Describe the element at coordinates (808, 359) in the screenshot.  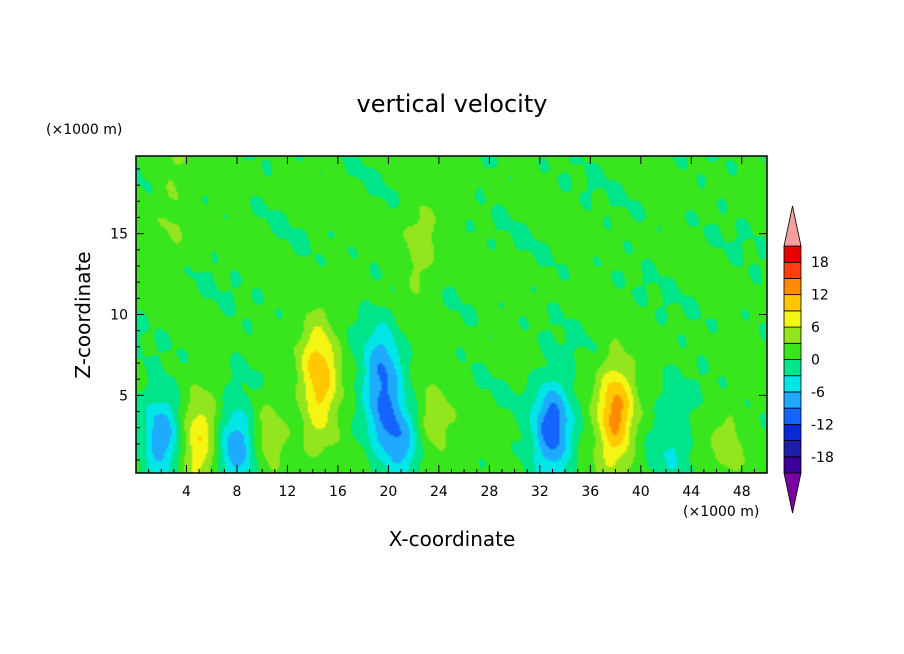
I see `colorbar: 18 12 6 0 -6 -12 -18` at that location.